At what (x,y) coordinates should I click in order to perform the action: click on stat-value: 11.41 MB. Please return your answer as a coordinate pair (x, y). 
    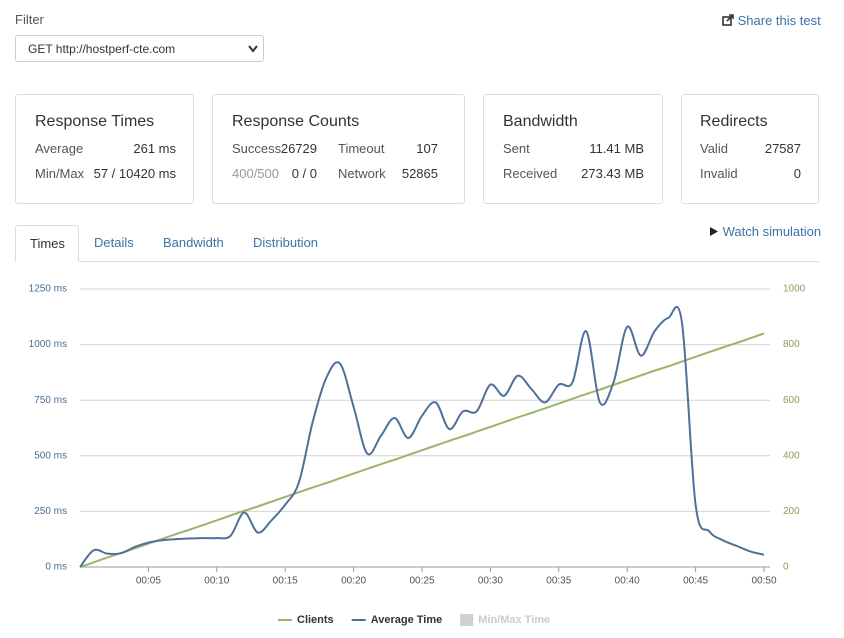
    Looking at the image, I should click on (616, 148).